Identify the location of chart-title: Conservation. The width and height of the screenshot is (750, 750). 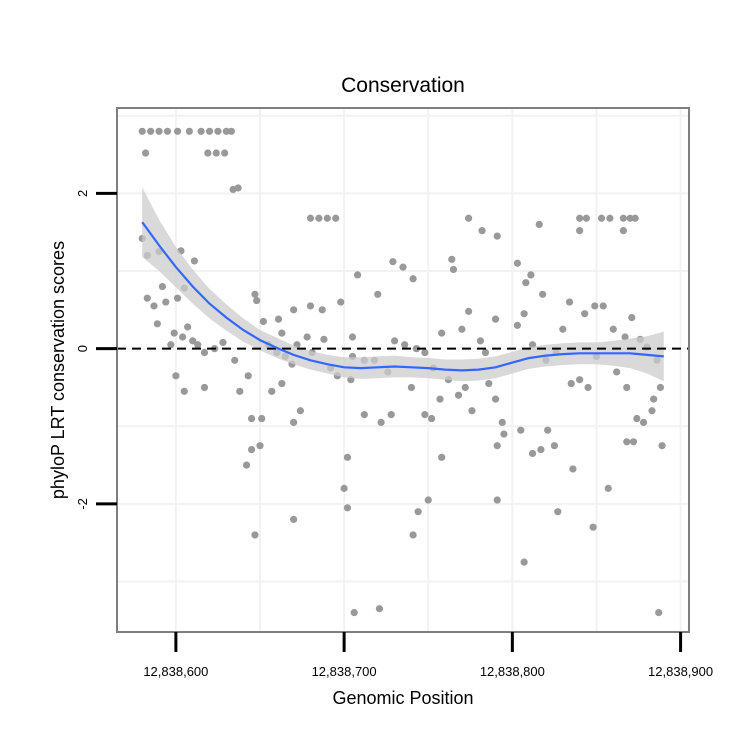
(403, 85).